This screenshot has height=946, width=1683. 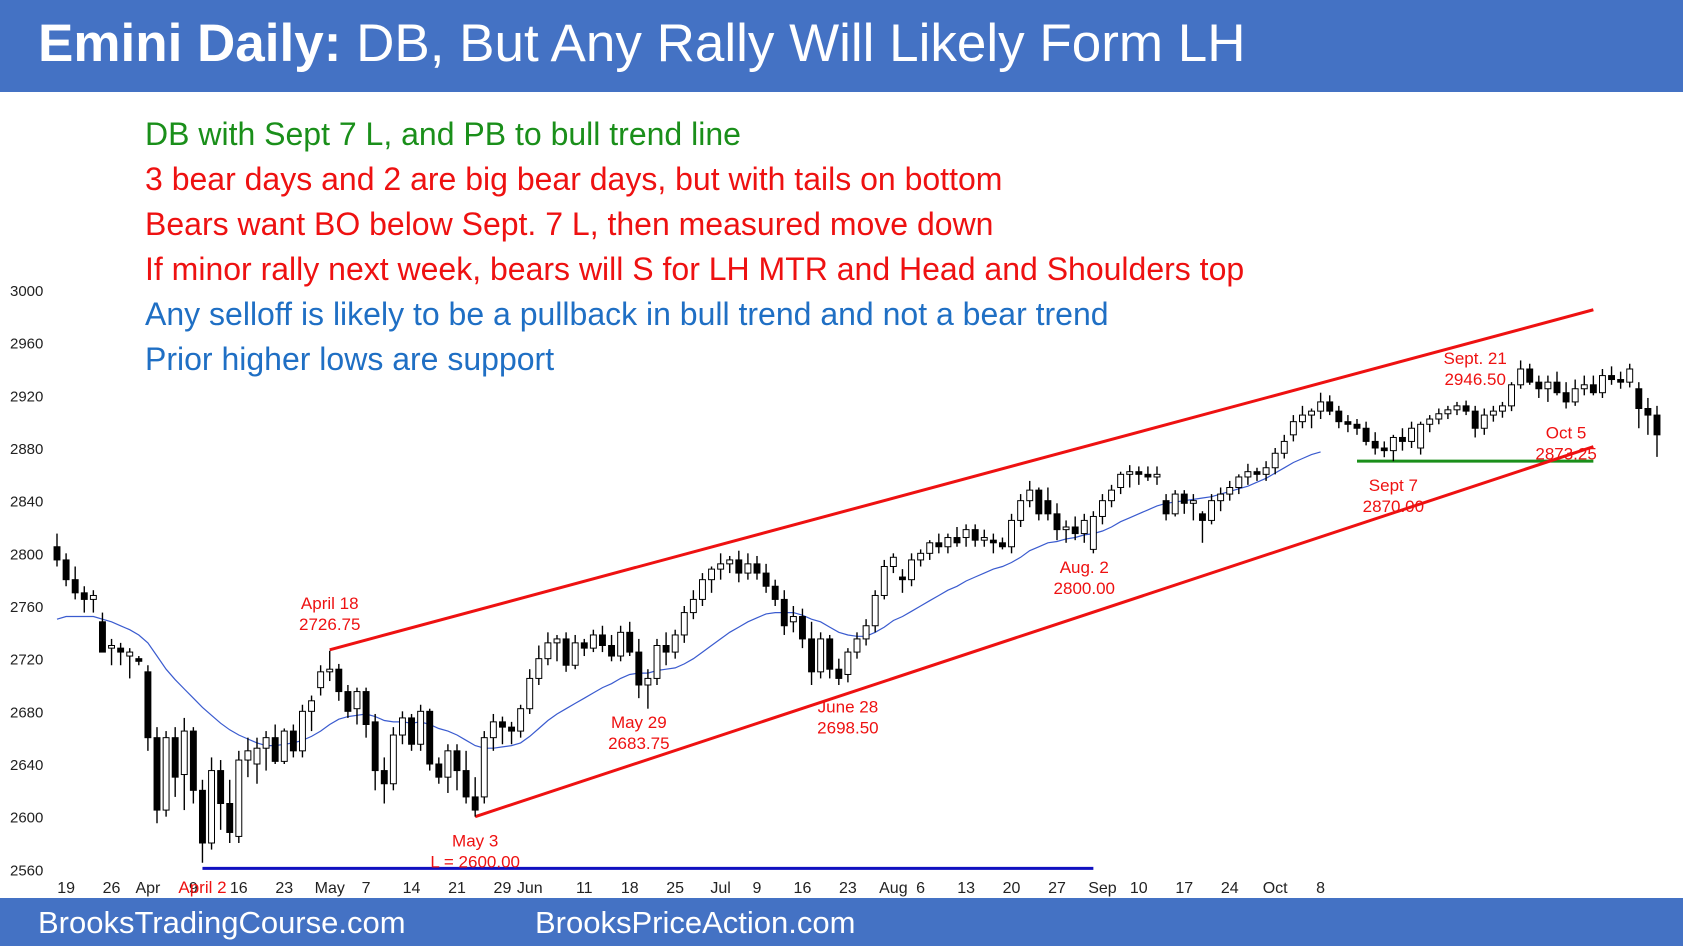 What do you see at coordinates (412, 888) in the screenshot?
I see `x-tick-label: 14` at bounding box center [412, 888].